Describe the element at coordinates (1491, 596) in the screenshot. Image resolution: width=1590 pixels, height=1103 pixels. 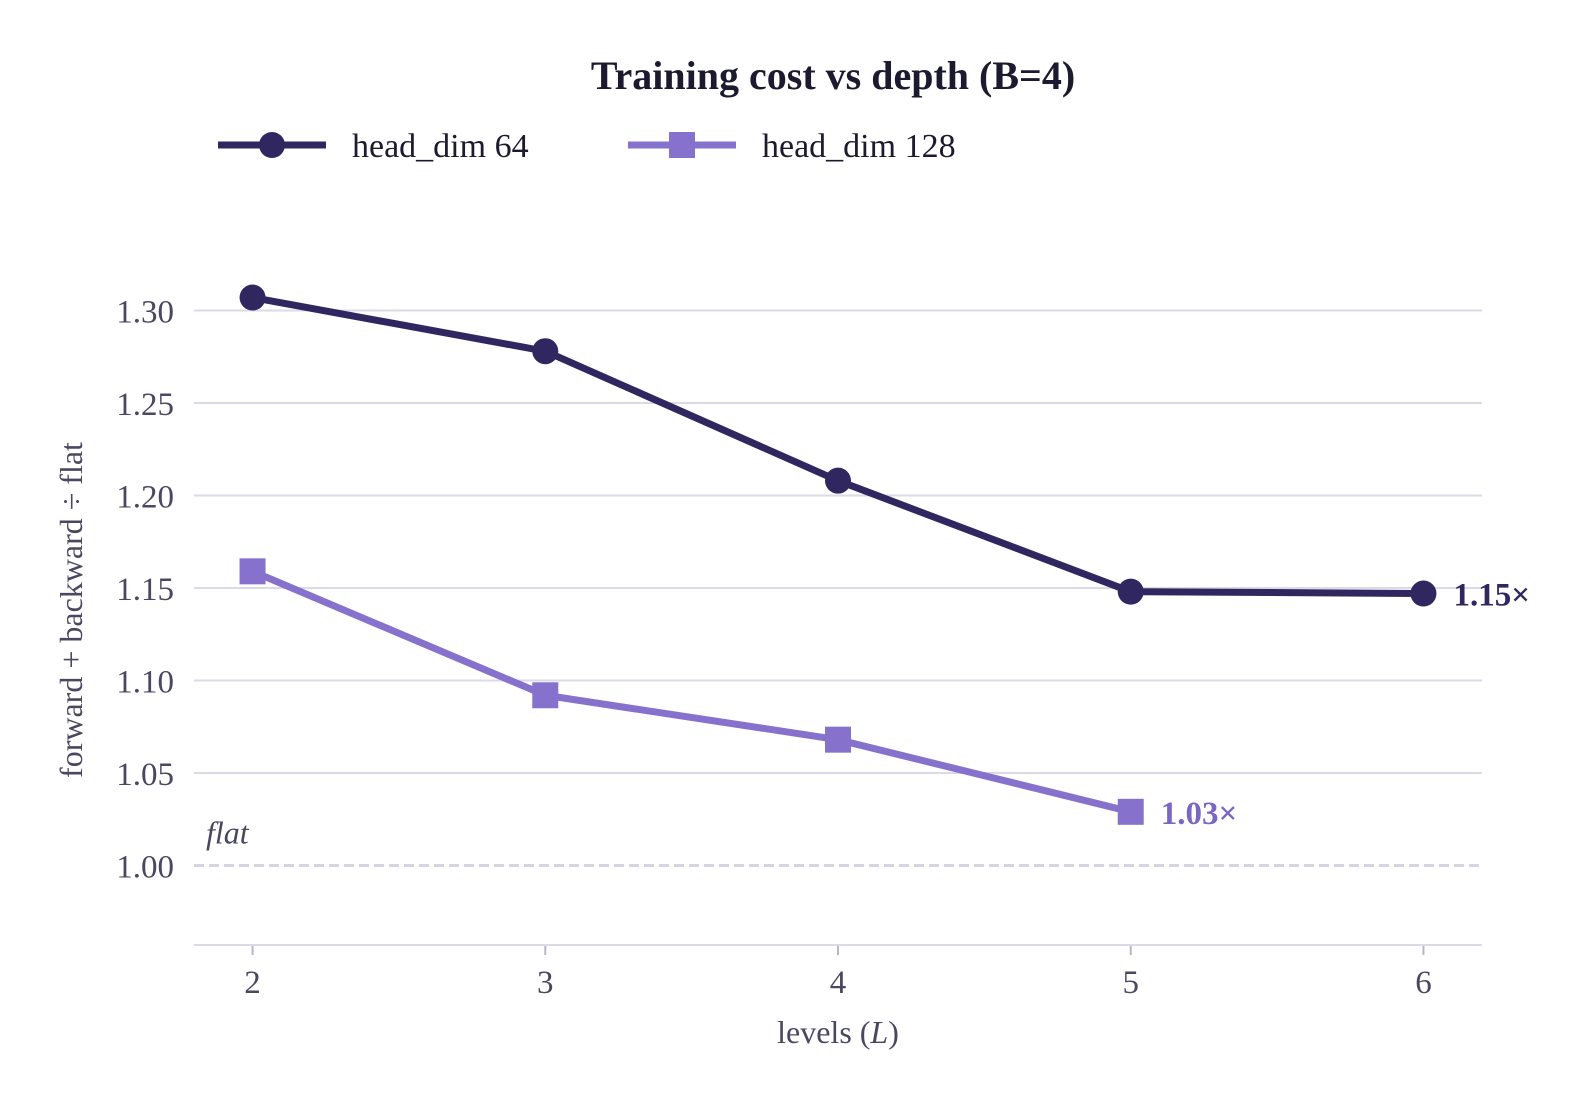
I see `end-value-label: 1.15×` at that location.